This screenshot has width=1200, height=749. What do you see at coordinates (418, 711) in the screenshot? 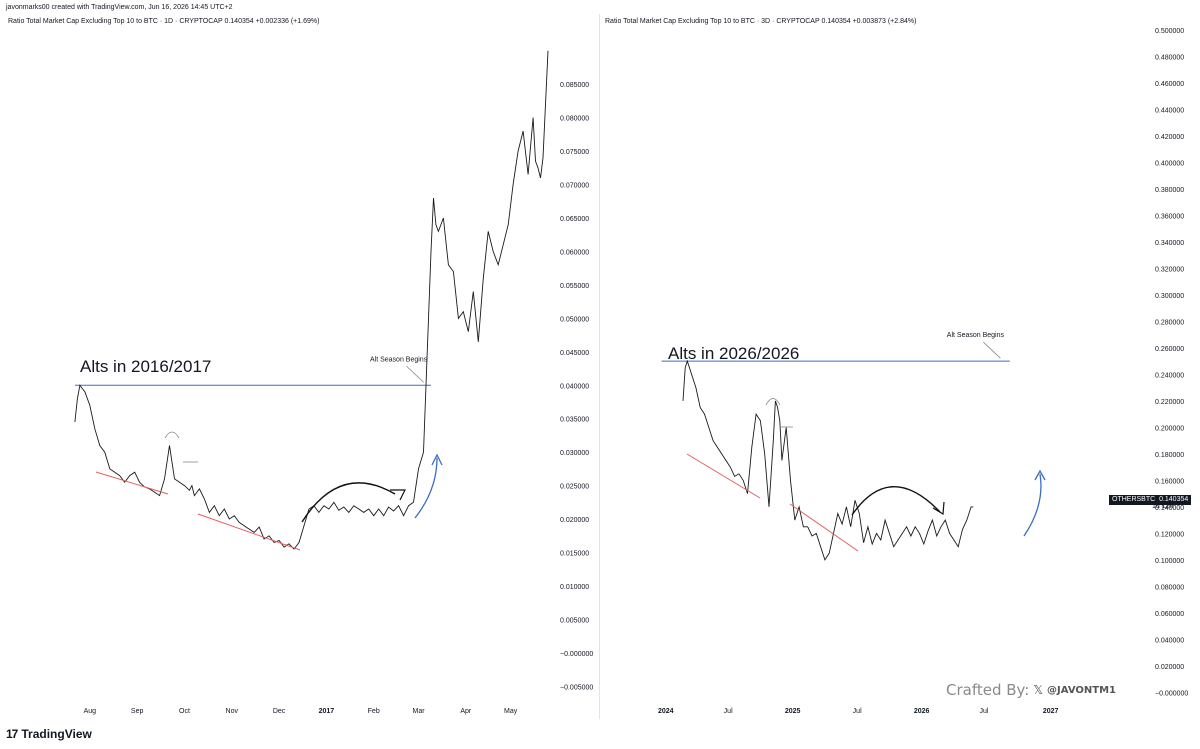
I see `x-tick-label: Mar` at bounding box center [418, 711].